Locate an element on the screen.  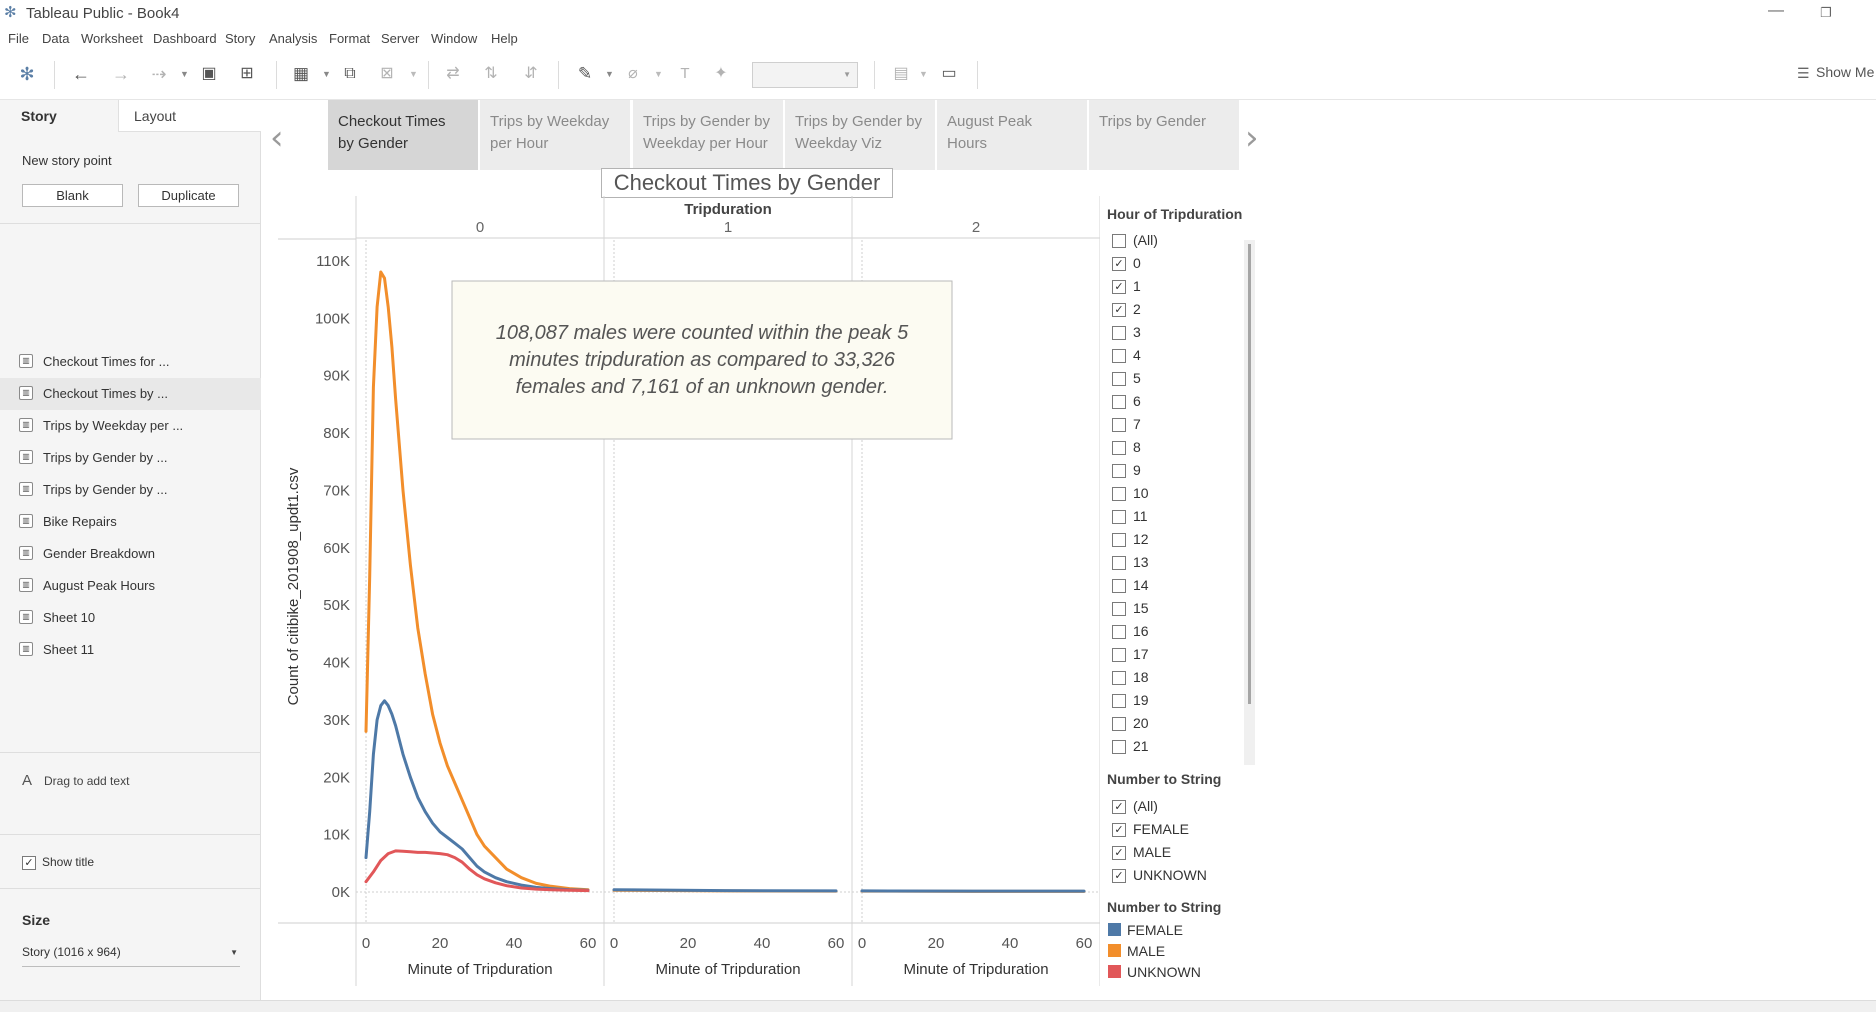
story-point-tab: Trips by Gender is located at coordinates (1164, 135).